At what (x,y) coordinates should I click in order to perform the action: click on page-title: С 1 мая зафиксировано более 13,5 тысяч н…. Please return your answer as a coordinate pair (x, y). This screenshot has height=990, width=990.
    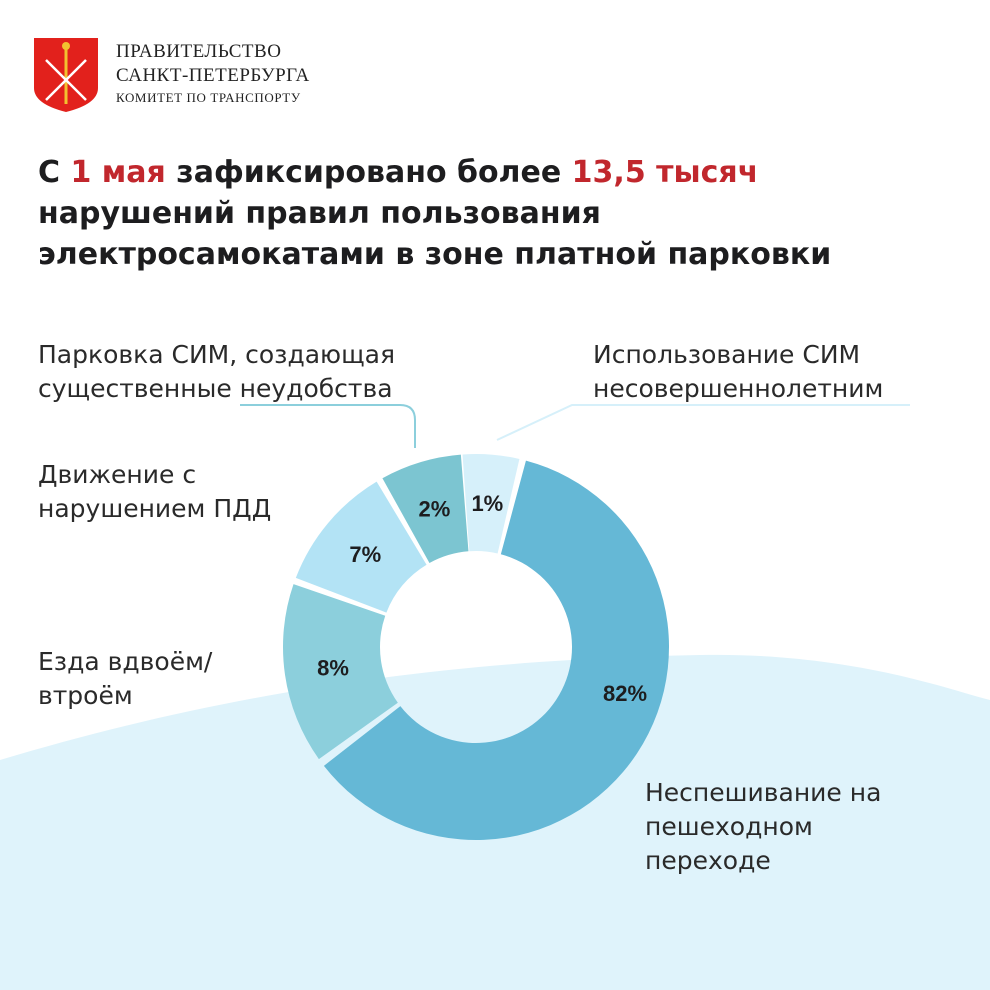
    Looking at the image, I should click on (488, 213).